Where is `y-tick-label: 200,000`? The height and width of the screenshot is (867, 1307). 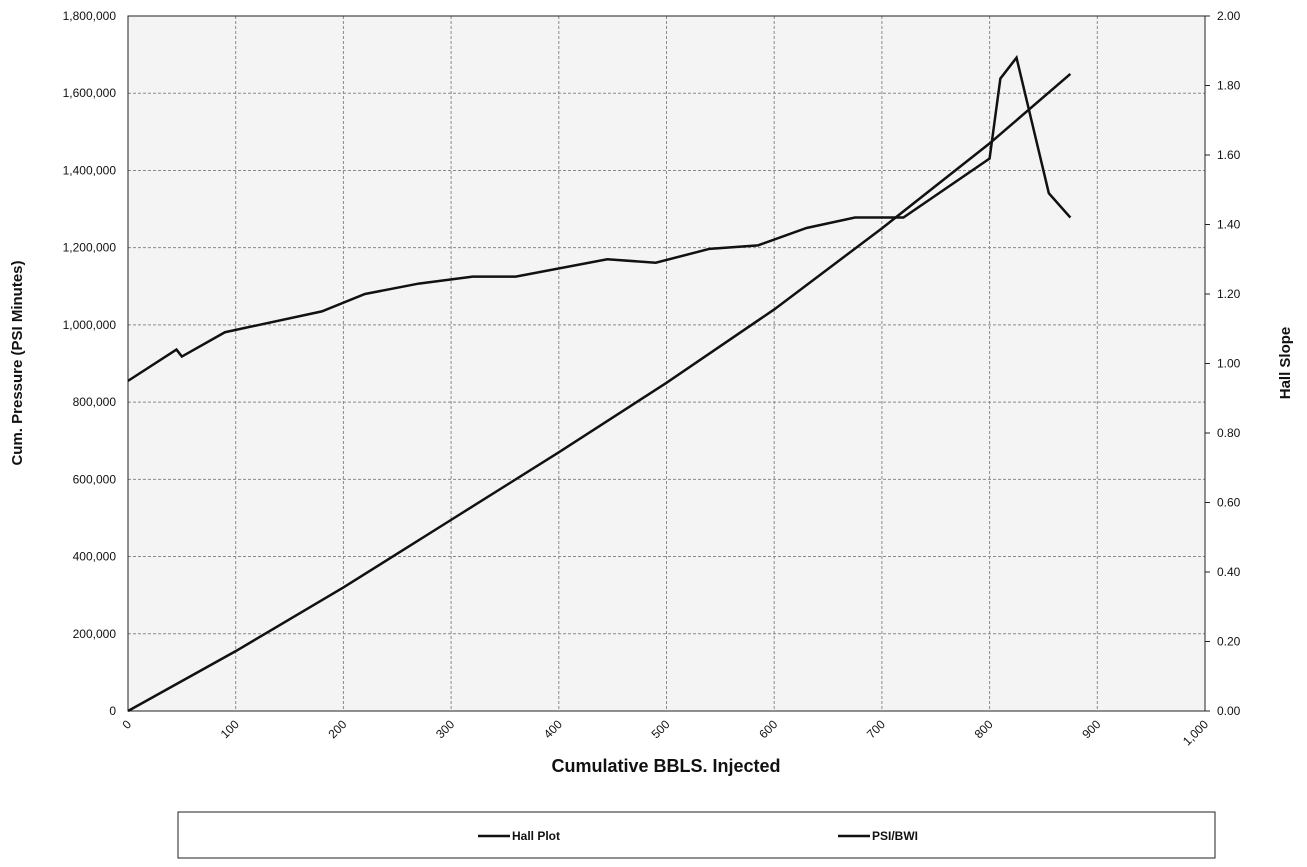 y-tick-label: 200,000 is located at coordinates (95, 634).